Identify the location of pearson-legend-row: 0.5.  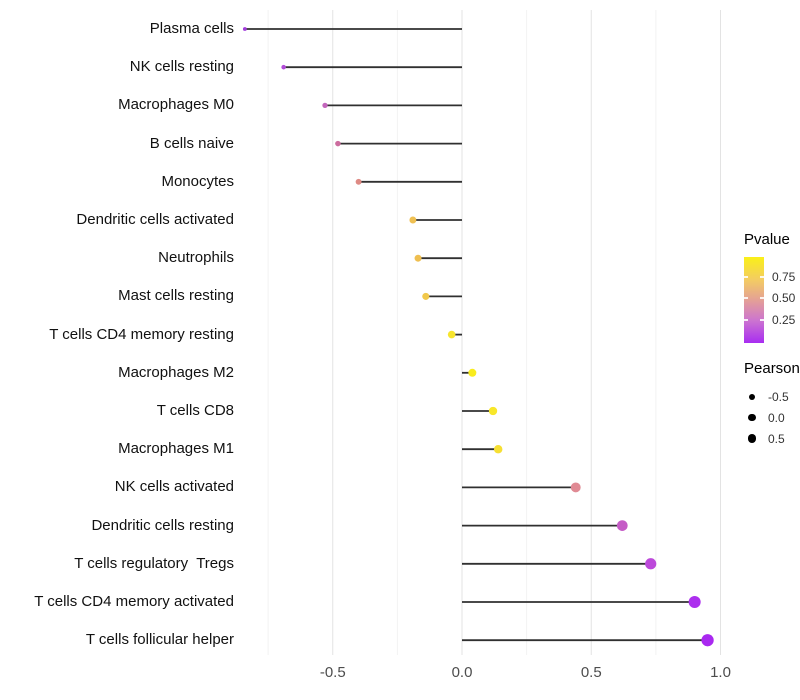
(772, 438).